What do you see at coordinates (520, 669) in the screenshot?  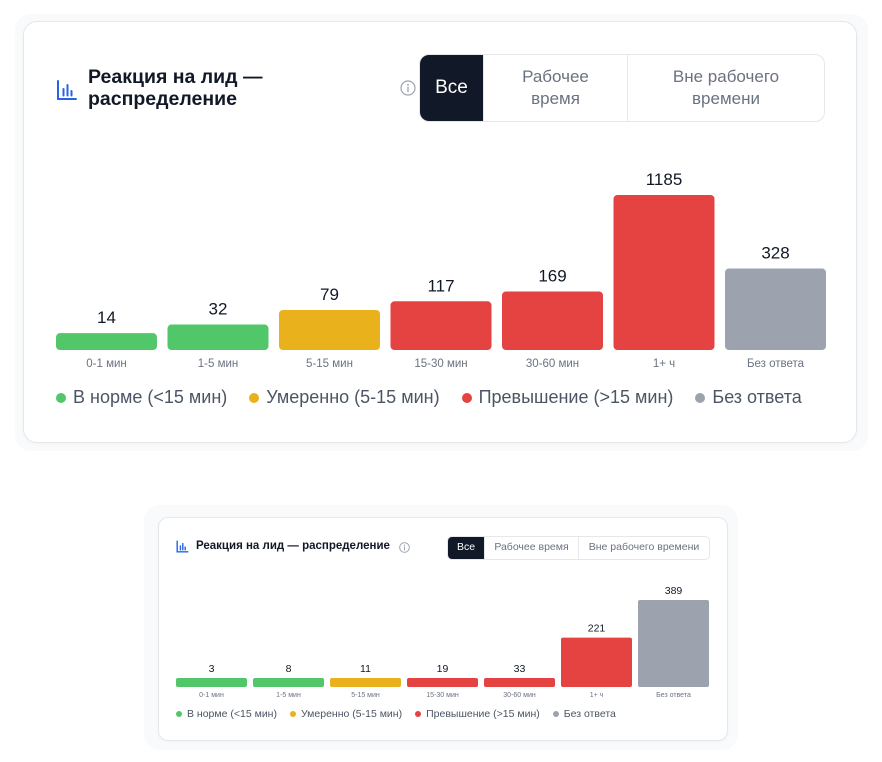 I see `bar-value-label: 33` at bounding box center [520, 669].